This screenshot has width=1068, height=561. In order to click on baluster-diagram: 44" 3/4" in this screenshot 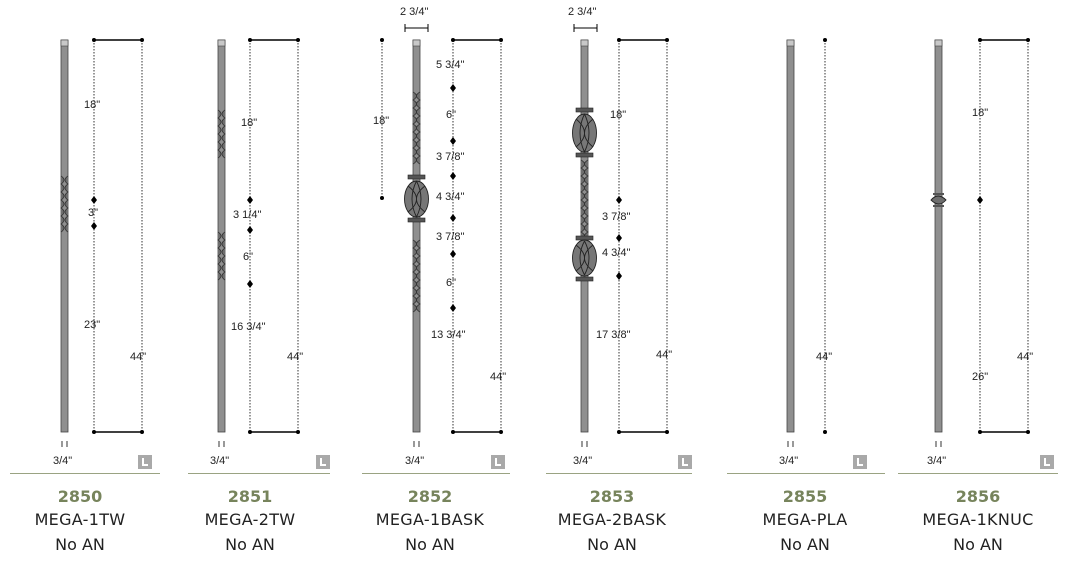, I will do `click(805, 252)`.